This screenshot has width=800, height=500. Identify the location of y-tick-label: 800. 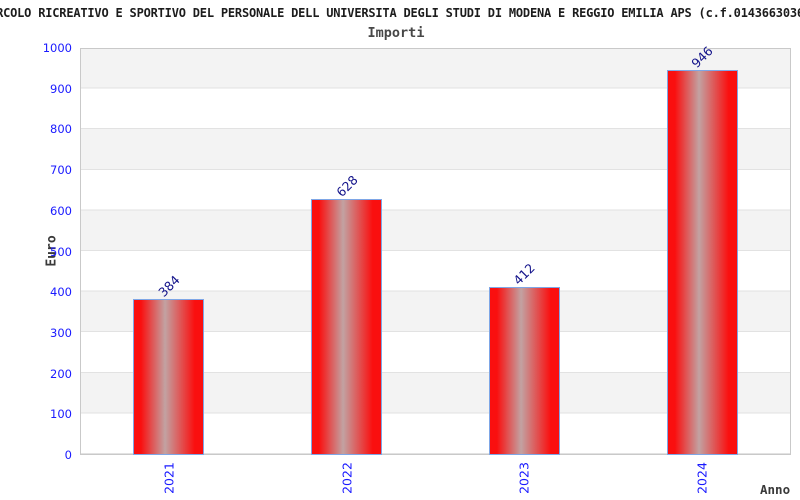
(61, 129).